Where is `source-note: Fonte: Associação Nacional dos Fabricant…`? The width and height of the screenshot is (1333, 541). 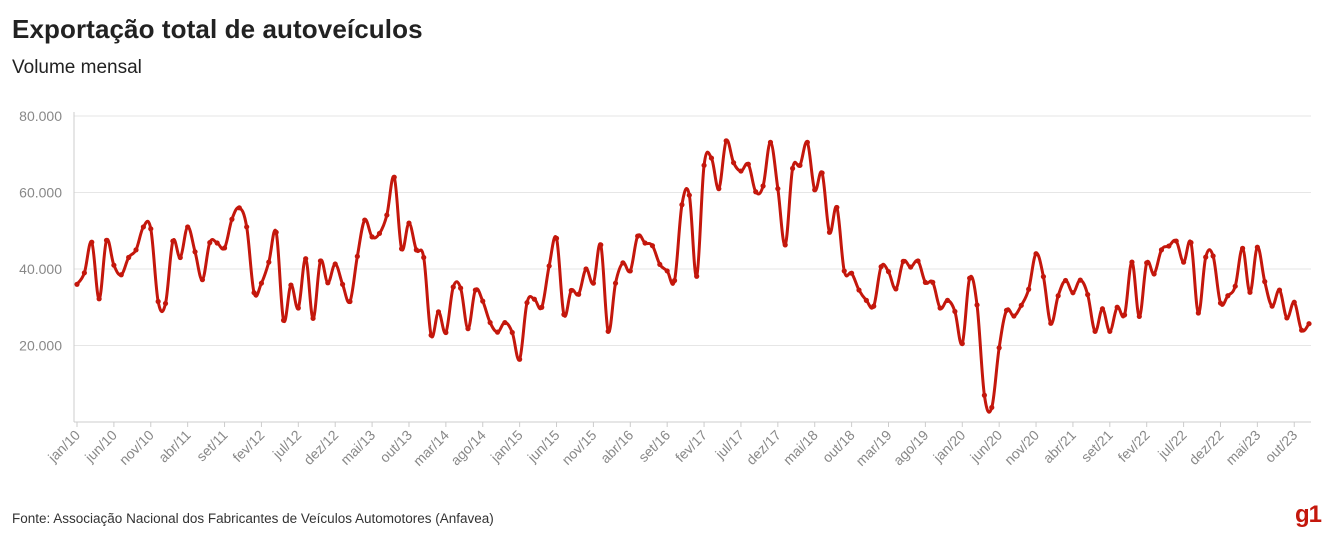 source-note: Fonte: Associação Nacional dos Fabricant… is located at coordinates (253, 518).